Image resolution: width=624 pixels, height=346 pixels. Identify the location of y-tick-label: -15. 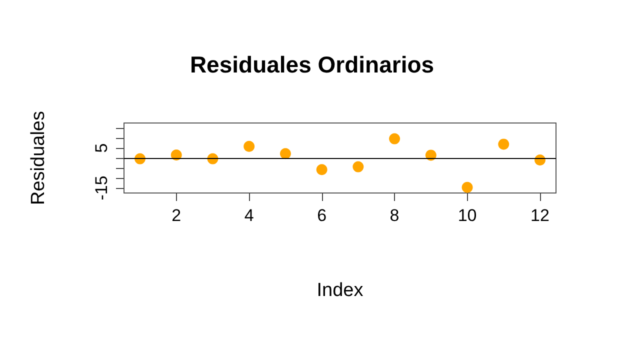
(101, 188).